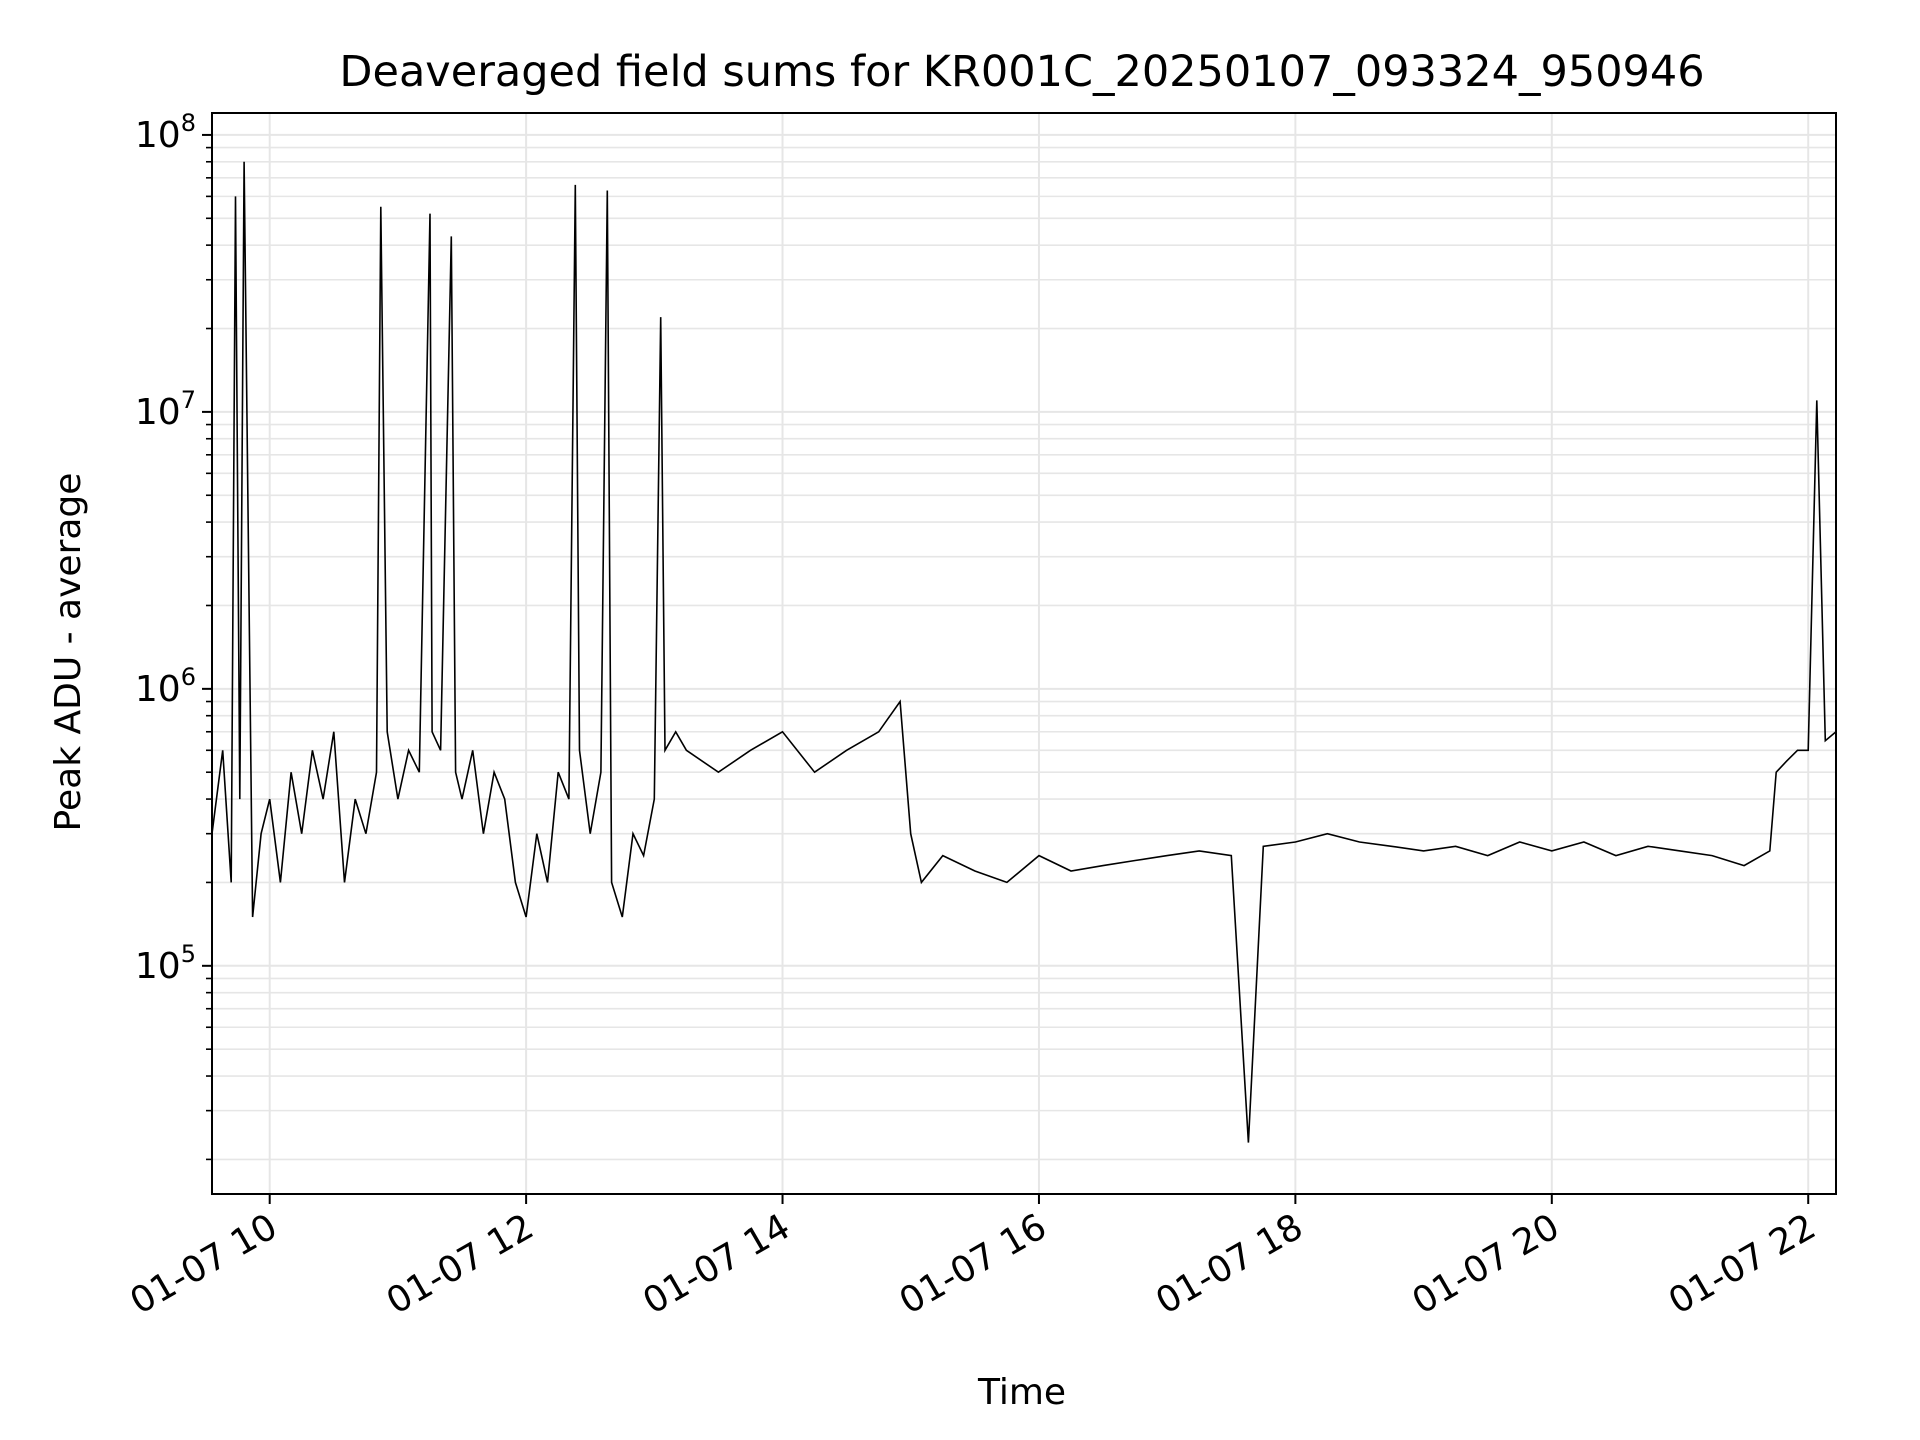 Image resolution: width=1920 pixels, height=1440 pixels. I want to click on y-tick-label: 10⁸, so click(165, 132).